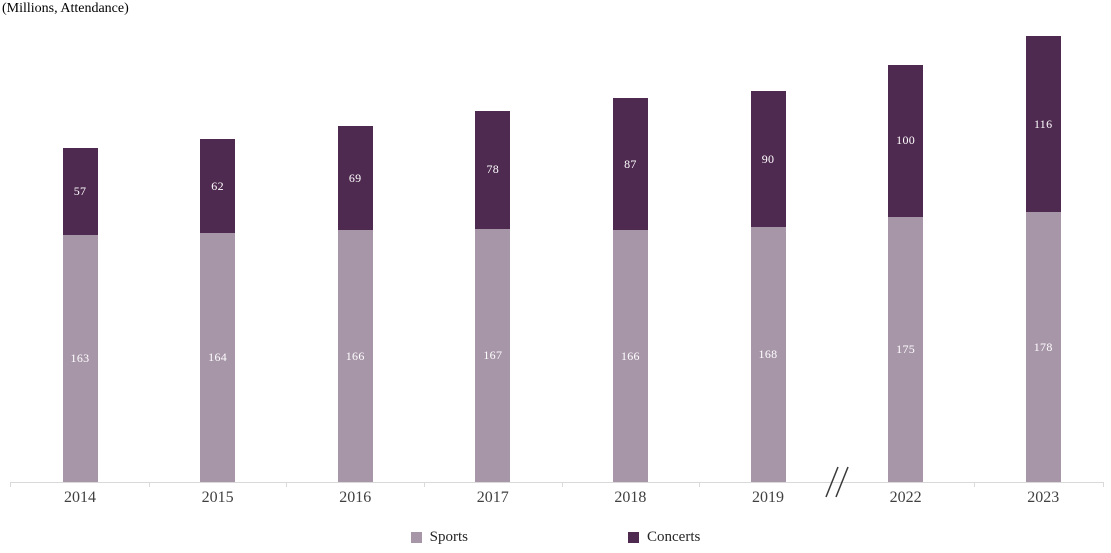  I want to click on bar-2017-concerts-value-label: 78, so click(493, 169).